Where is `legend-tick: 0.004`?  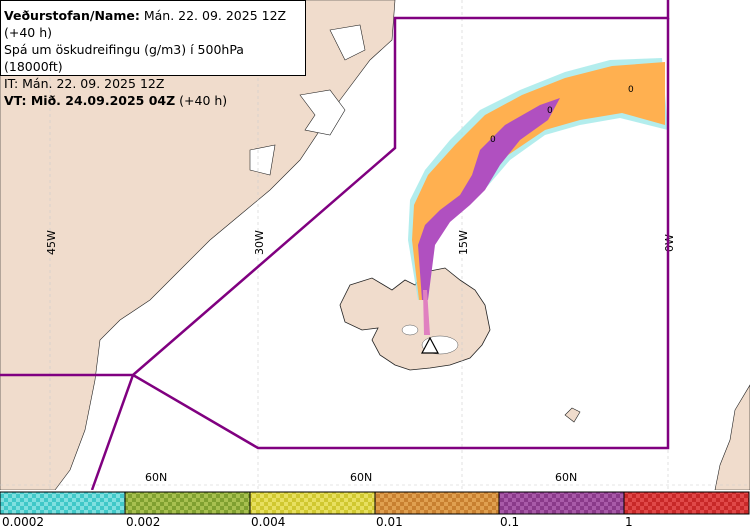 legend-tick: 0.004 is located at coordinates (268, 522).